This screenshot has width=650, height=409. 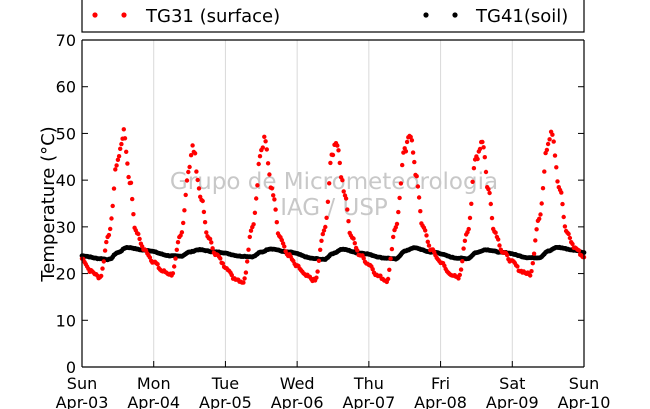 I want to click on watermark: Grupo de Micrometeorologia IAG / USP, so click(x=334, y=195).